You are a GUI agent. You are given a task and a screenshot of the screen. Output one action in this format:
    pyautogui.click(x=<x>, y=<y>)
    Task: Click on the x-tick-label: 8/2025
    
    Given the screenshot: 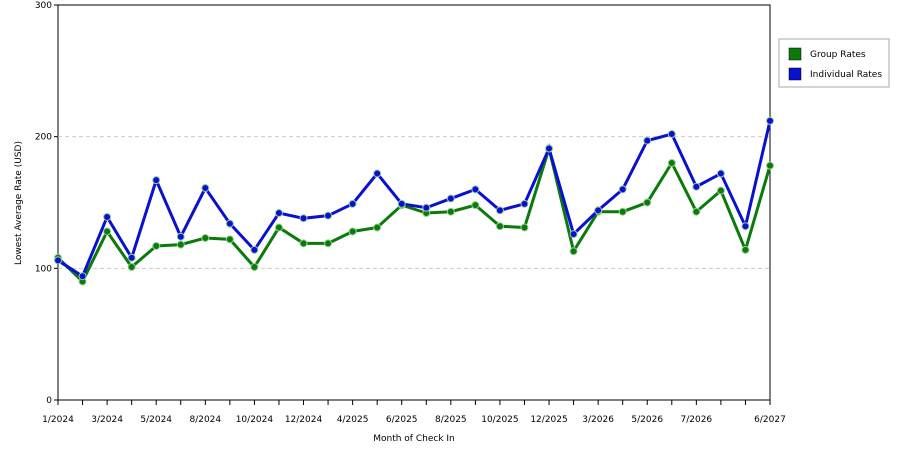 What is the action you would take?
    pyautogui.click(x=451, y=420)
    